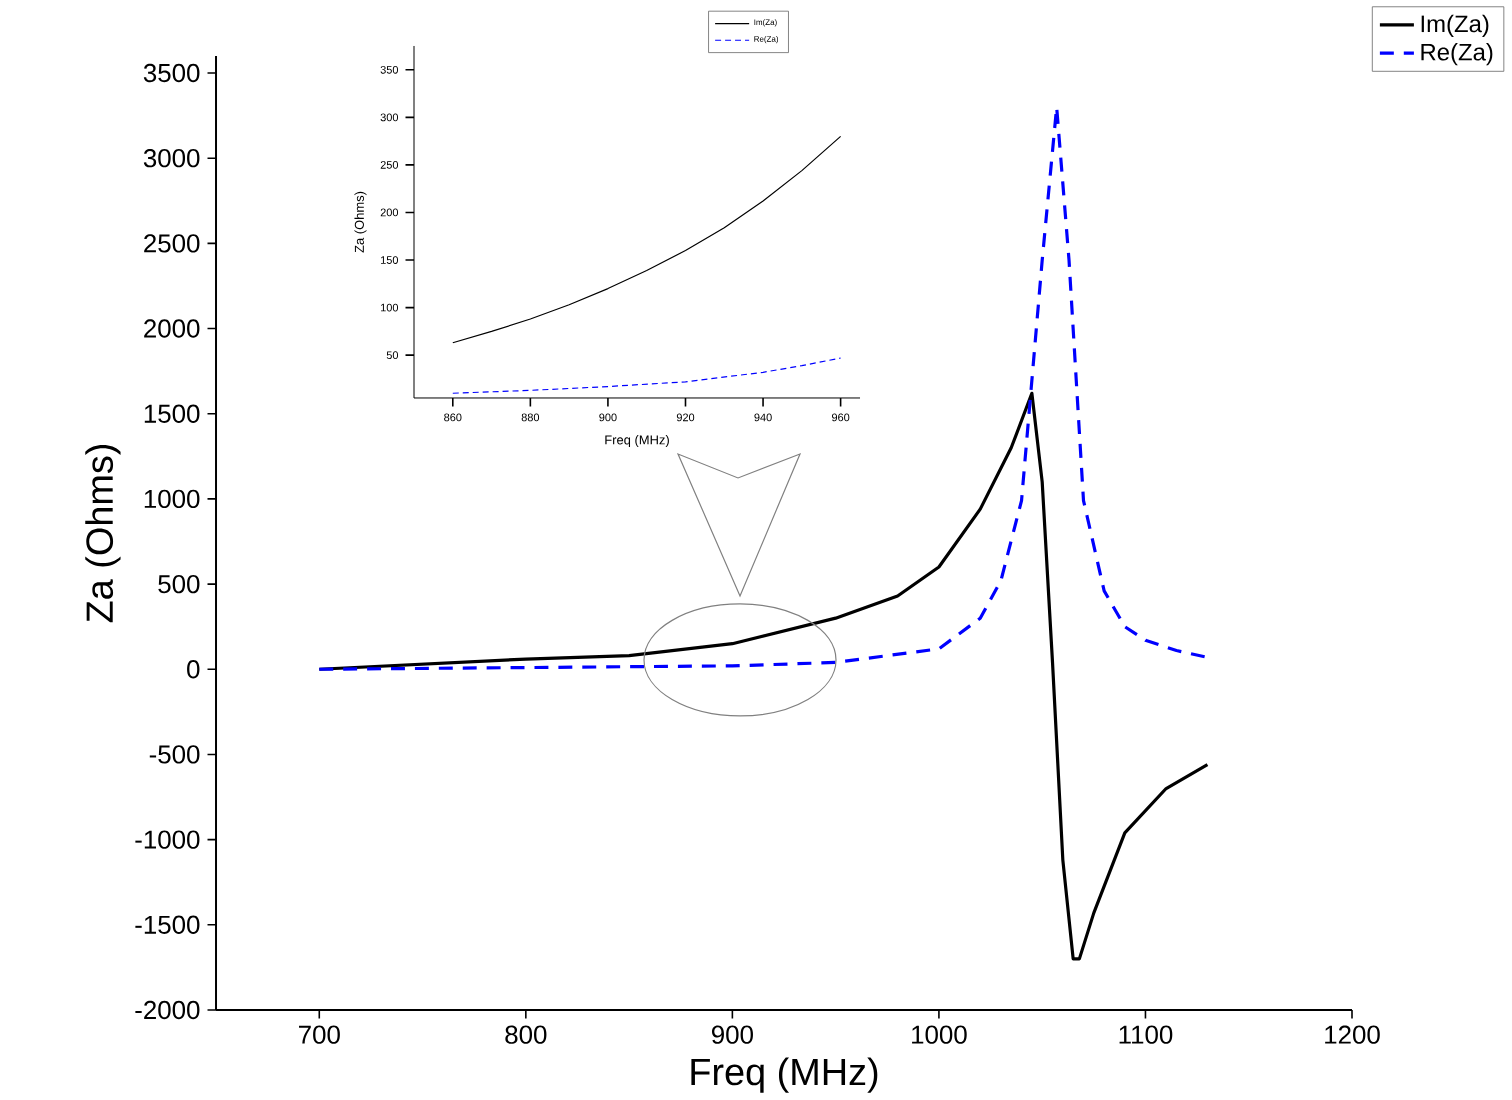  Describe the element at coordinates (1352, 1034) in the screenshot. I see `x-tick-label: 1200` at that location.